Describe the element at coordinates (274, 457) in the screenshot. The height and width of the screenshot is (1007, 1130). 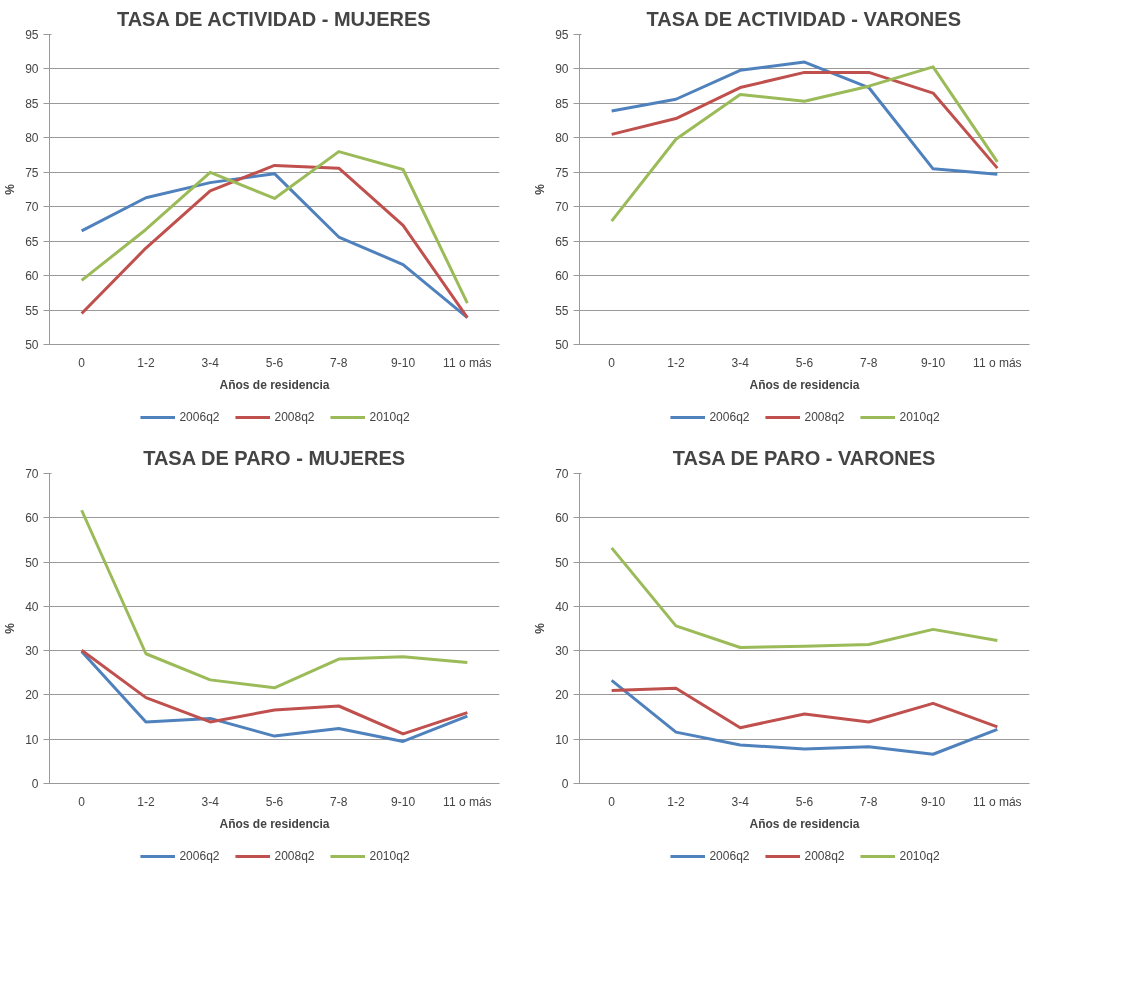
I see `chart-title: TASA DE PARO - MUJERES` at that location.